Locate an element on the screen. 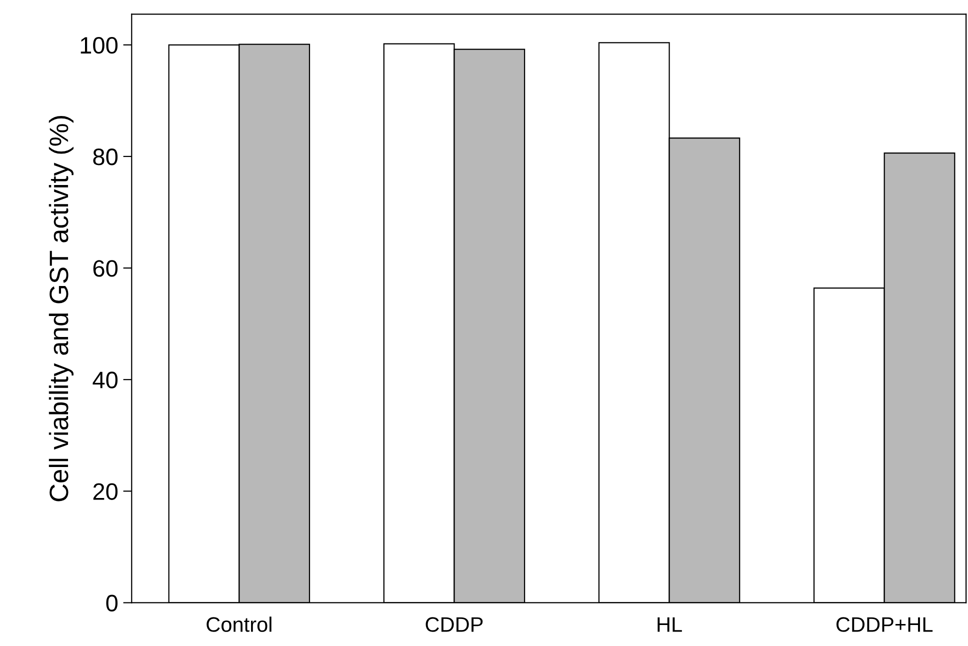 The image size is (968, 646). x-tick-label: Control is located at coordinates (239, 624).